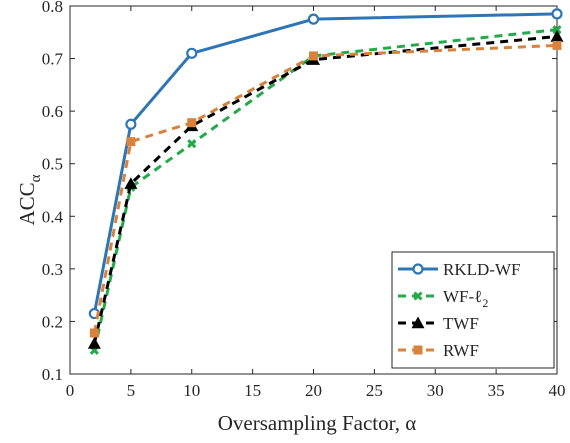 The image size is (570, 443). I want to click on x-tick-label: 40, so click(557, 390).